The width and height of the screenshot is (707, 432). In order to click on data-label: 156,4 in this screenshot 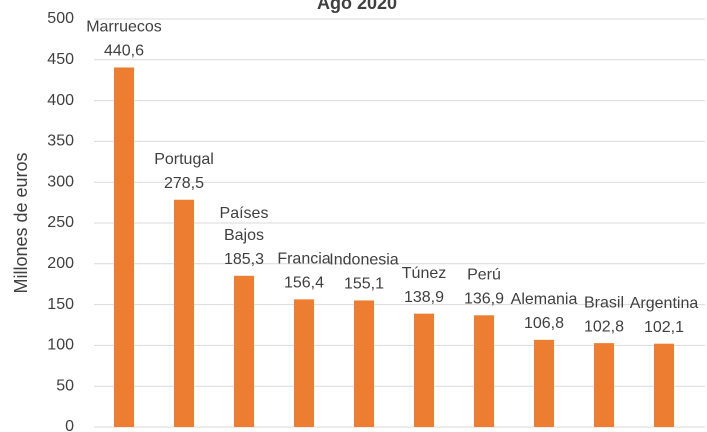, I will do `click(304, 283)`.